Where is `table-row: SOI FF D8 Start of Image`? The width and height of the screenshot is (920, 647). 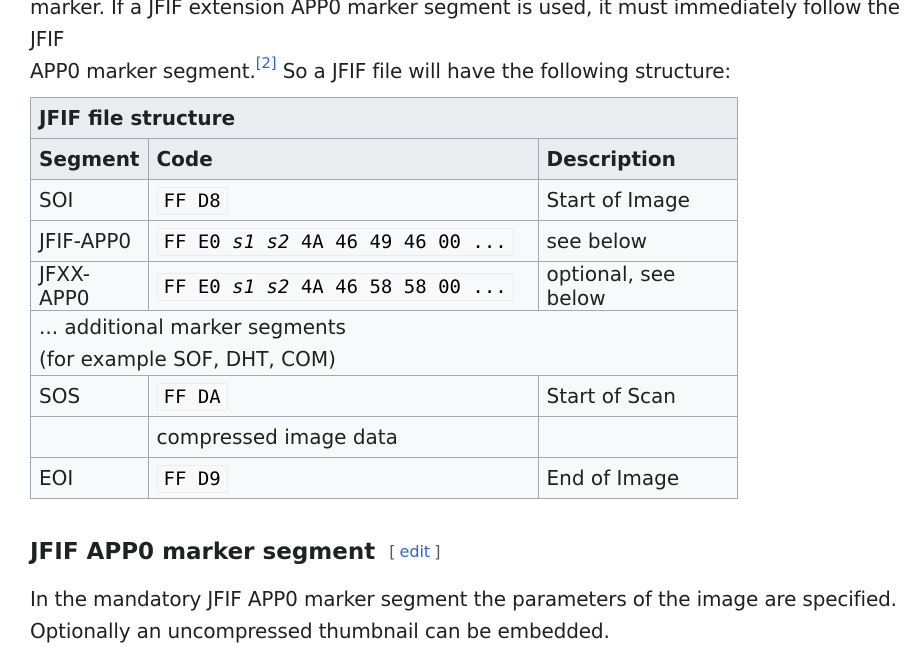 table-row: SOI FF D8 Start of Image is located at coordinates (384, 200).